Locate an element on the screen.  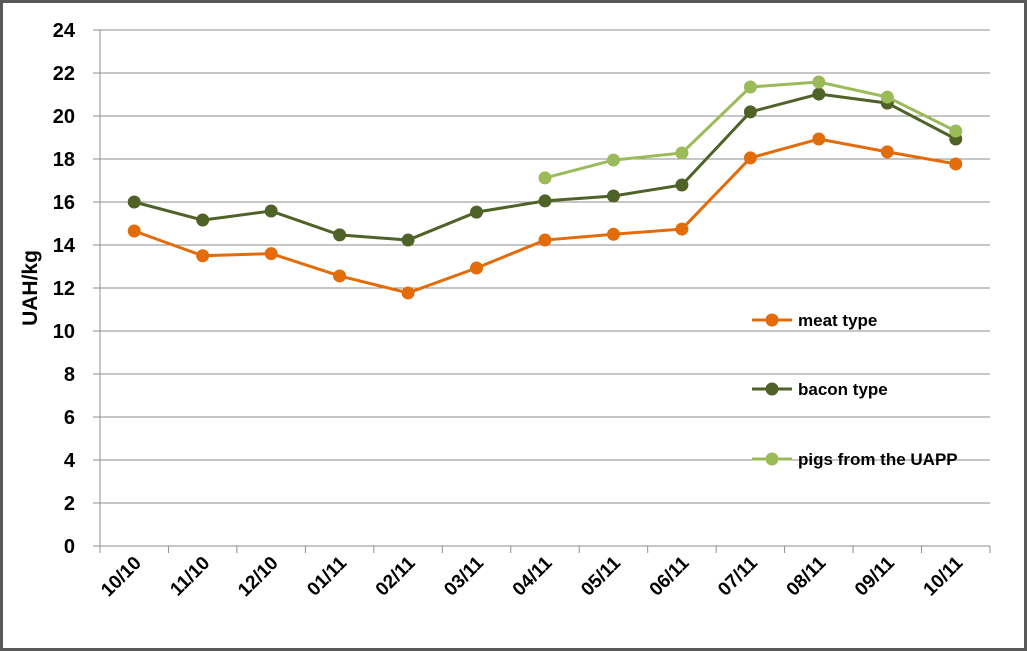
x-tick-label: 08/11 is located at coordinates (807, 576).